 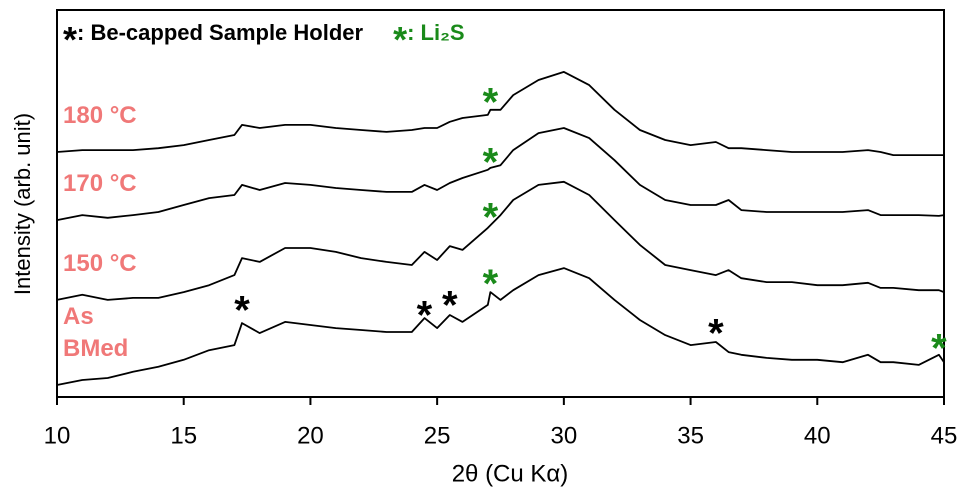 I want to click on x-tick-label: 30, so click(x=564, y=435).